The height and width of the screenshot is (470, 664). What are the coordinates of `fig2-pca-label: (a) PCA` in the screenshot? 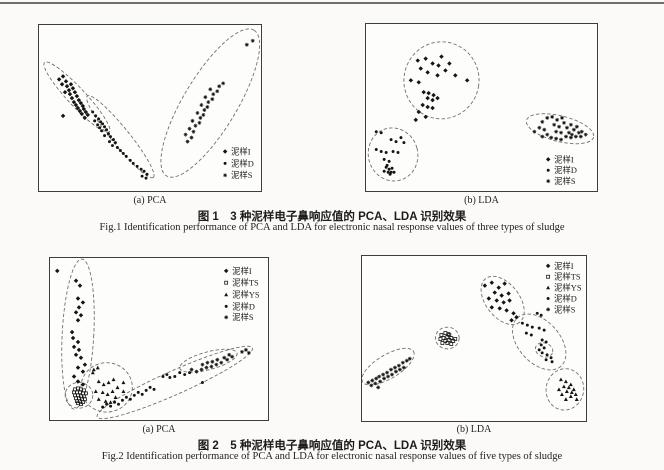 It's located at (159, 429).